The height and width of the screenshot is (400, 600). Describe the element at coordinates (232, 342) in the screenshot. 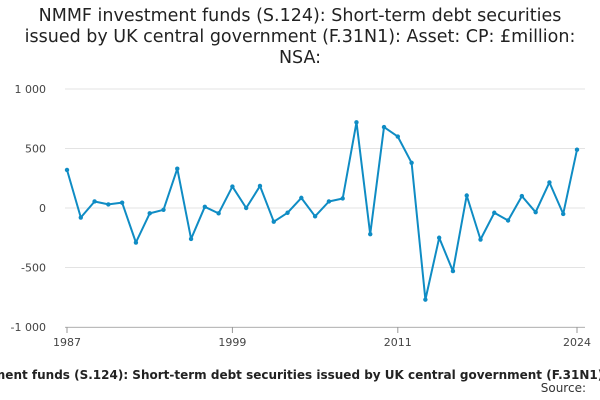

I see `x-tick-label: 1999` at that location.